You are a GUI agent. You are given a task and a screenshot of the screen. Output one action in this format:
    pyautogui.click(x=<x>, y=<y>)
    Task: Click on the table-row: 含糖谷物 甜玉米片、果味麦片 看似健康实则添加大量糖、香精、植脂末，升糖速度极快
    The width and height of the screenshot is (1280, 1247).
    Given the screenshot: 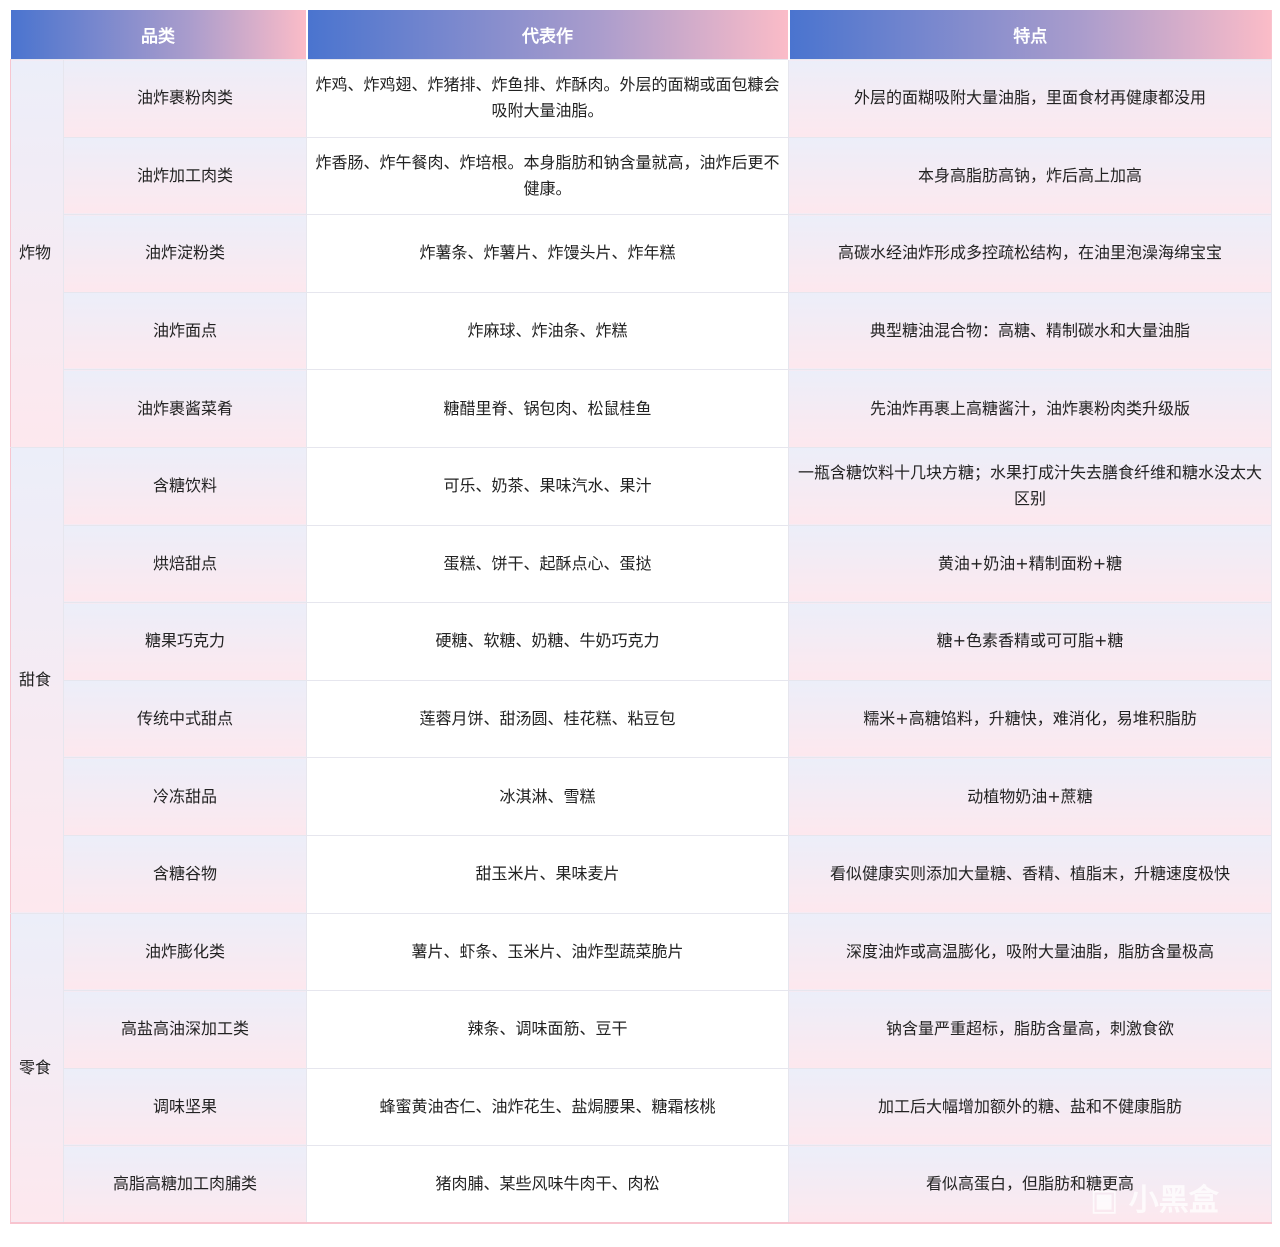 What is the action you would take?
    pyautogui.click(x=641, y=874)
    